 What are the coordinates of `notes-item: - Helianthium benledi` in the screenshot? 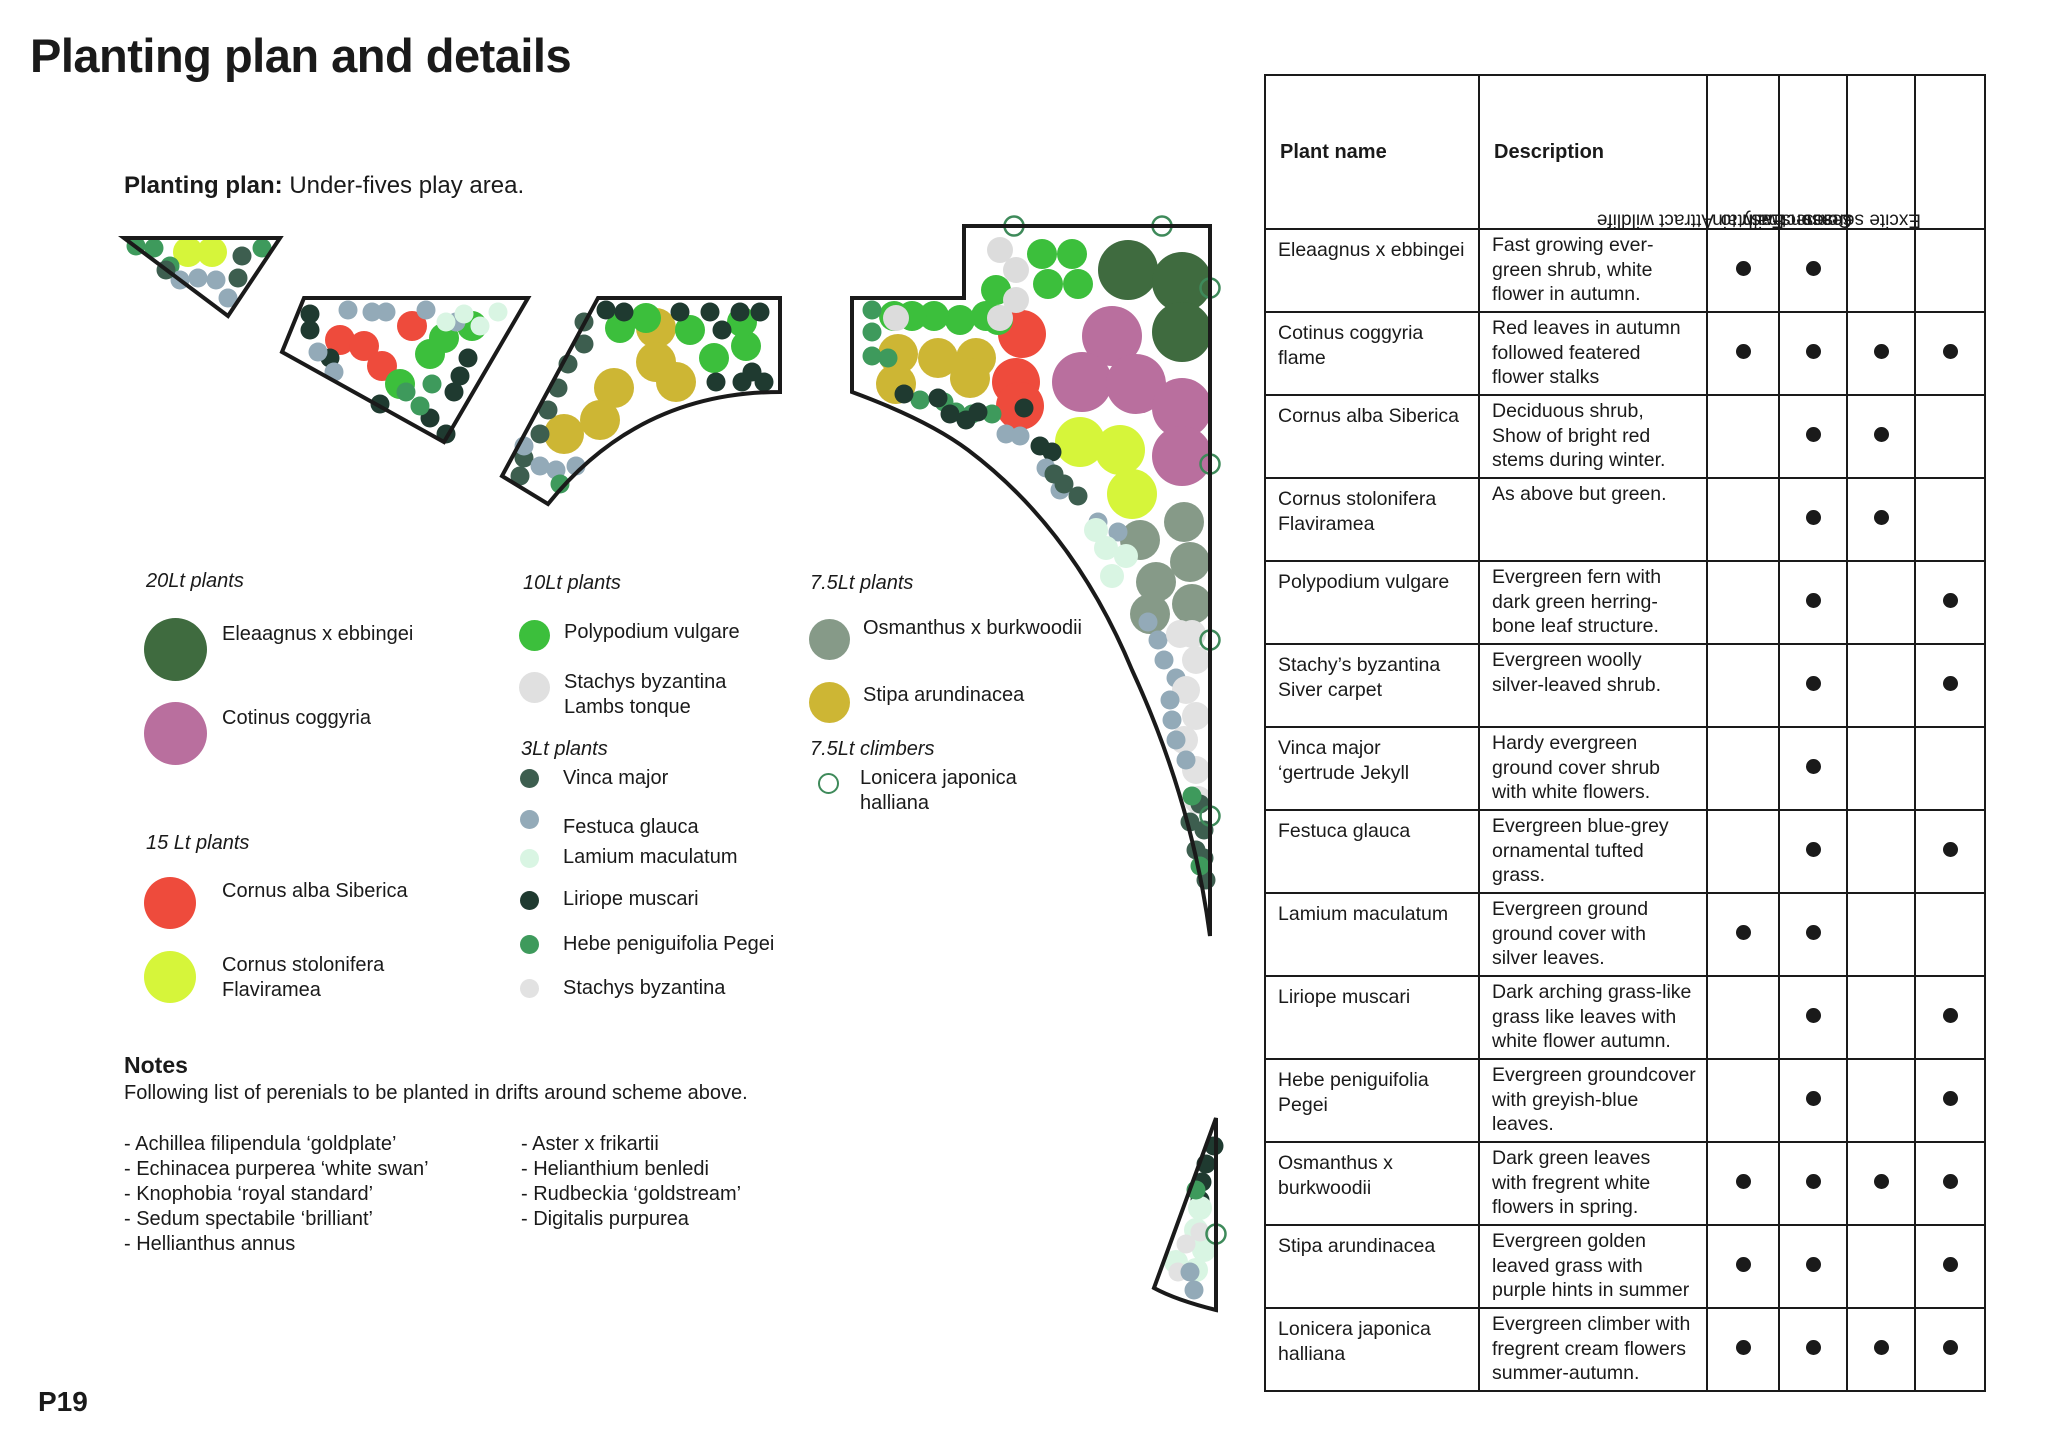 It's located at (615, 1169).